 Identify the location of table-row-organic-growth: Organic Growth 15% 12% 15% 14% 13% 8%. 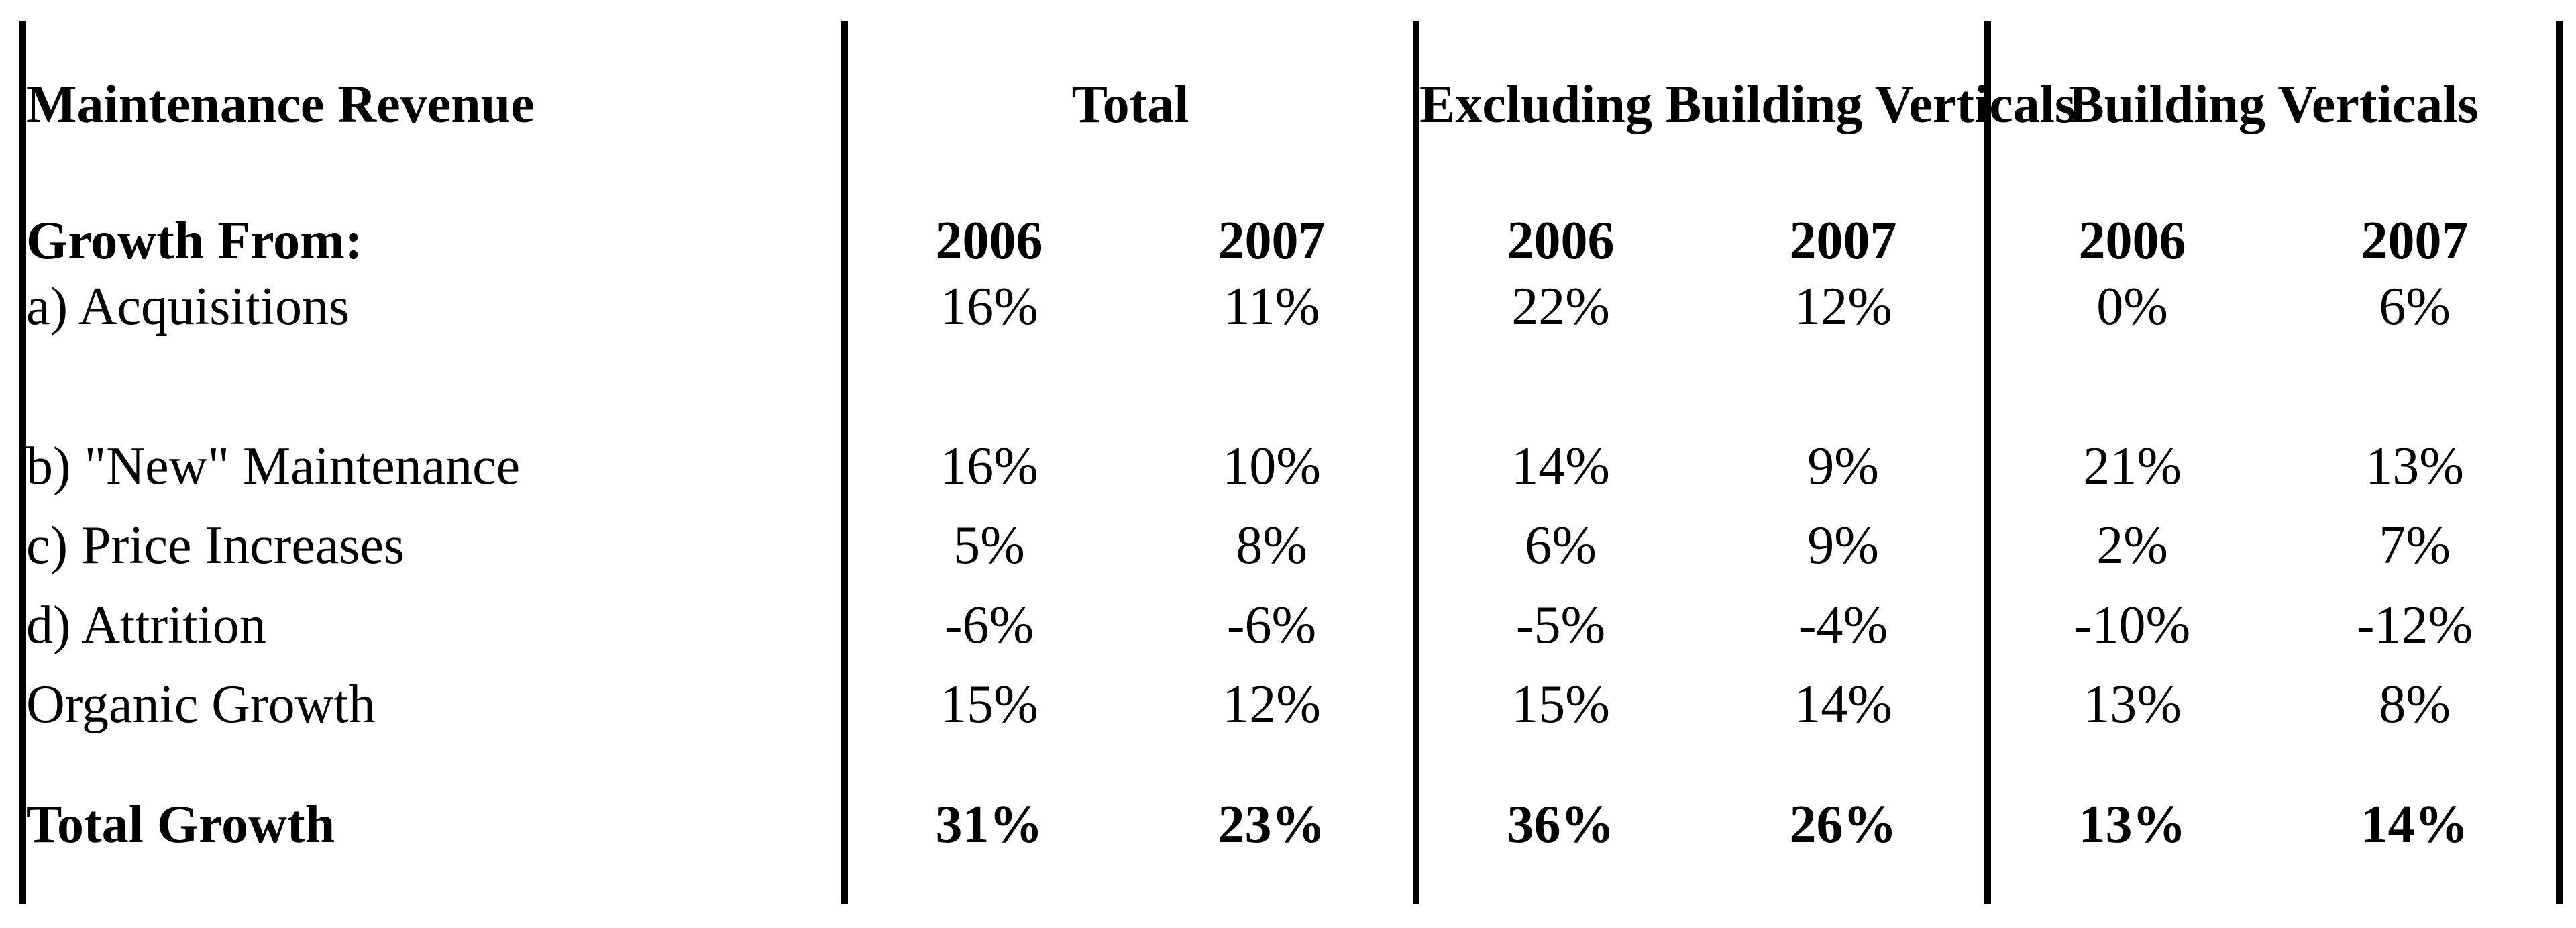
(1291, 704).